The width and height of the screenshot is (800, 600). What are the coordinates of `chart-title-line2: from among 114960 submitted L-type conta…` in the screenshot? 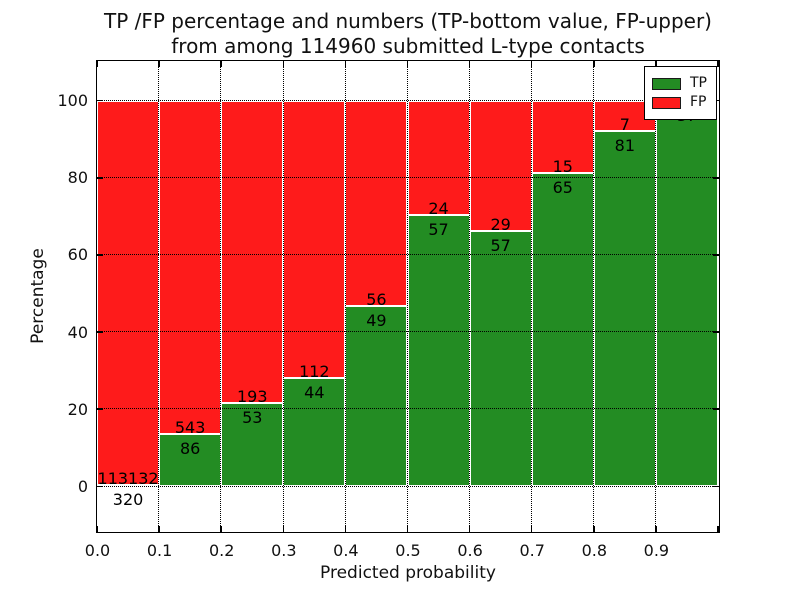 It's located at (408, 46).